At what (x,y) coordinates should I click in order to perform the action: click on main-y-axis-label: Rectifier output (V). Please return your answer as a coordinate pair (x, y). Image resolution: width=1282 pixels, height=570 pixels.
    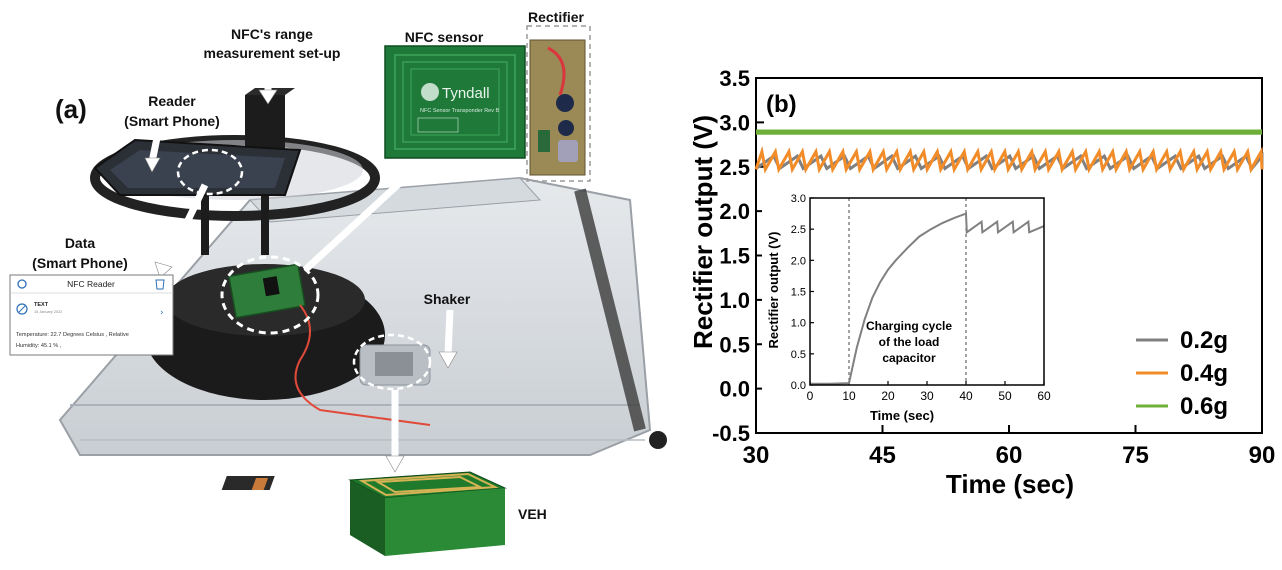
    Looking at the image, I should click on (704, 232).